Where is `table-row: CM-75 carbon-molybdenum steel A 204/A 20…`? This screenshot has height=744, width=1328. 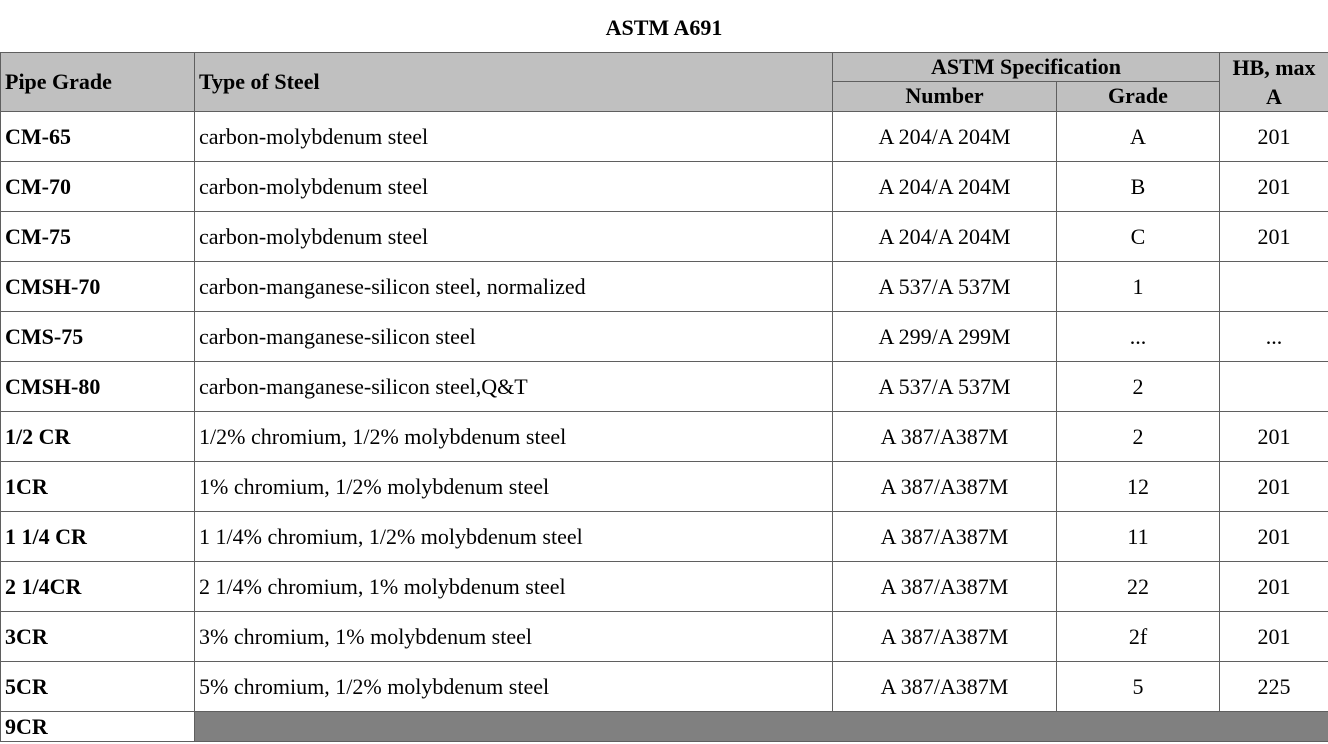 table-row: CM-75 carbon-molybdenum steel A 204/A 20… is located at coordinates (664, 236).